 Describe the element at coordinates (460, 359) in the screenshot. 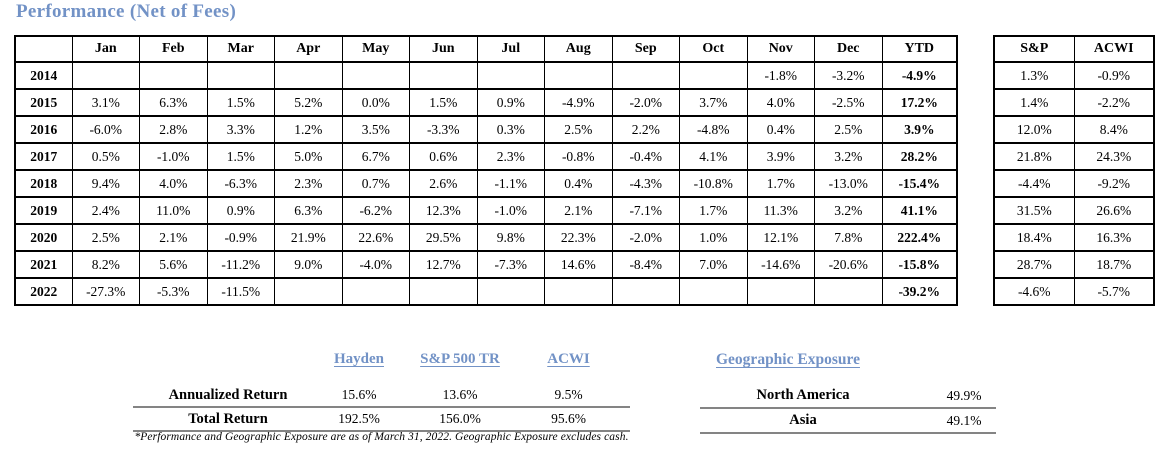

I see `summary-column-header: S&P 500 TR` at that location.